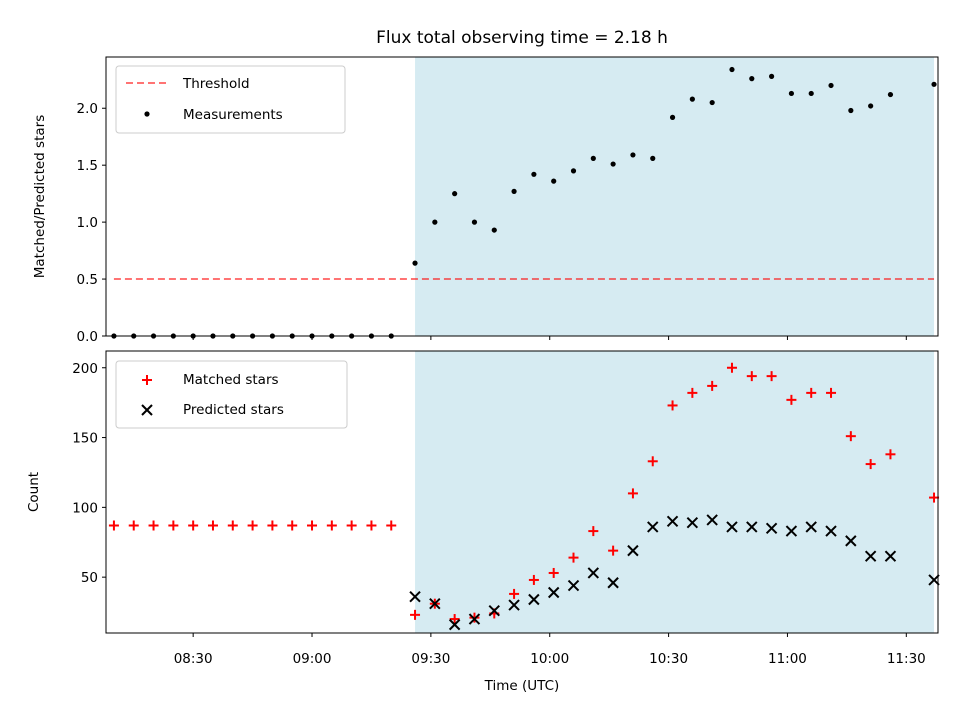  What do you see at coordinates (147, 114) in the screenshot?
I see `measurements-legend-swatch` at bounding box center [147, 114].